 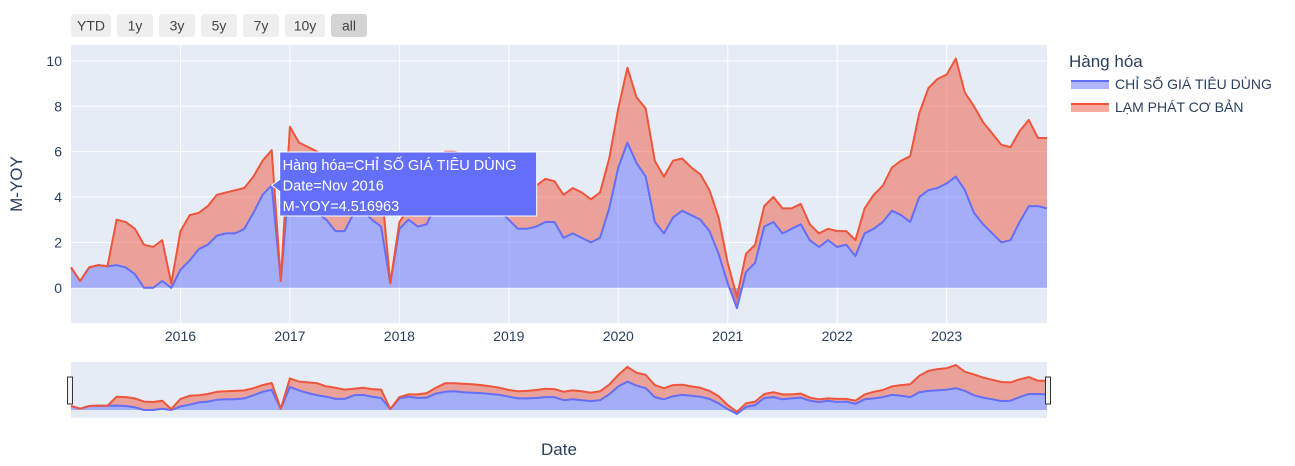 I want to click on y-tick-label: 6, so click(x=58, y=152).